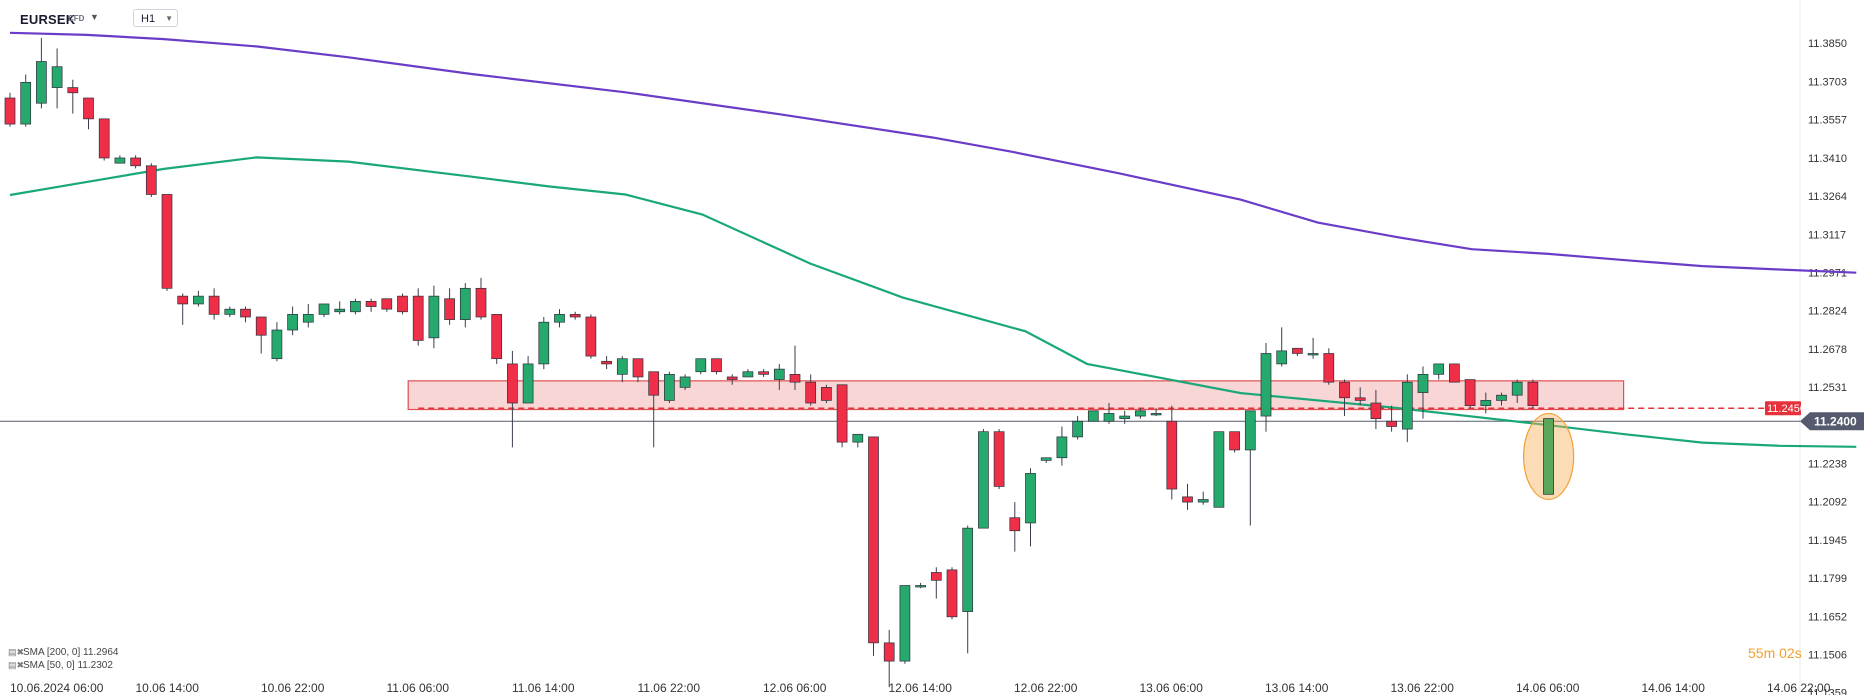 This screenshot has height=695, width=1866. I want to click on chevron-down-icon: ▼, so click(94, 17).